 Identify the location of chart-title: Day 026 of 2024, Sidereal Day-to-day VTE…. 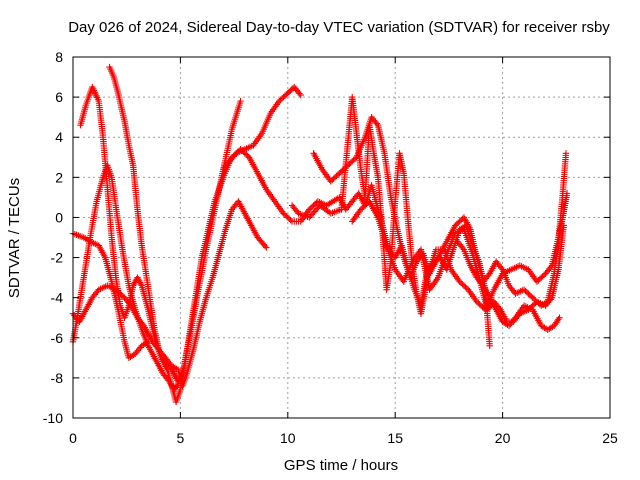
(339, 27).